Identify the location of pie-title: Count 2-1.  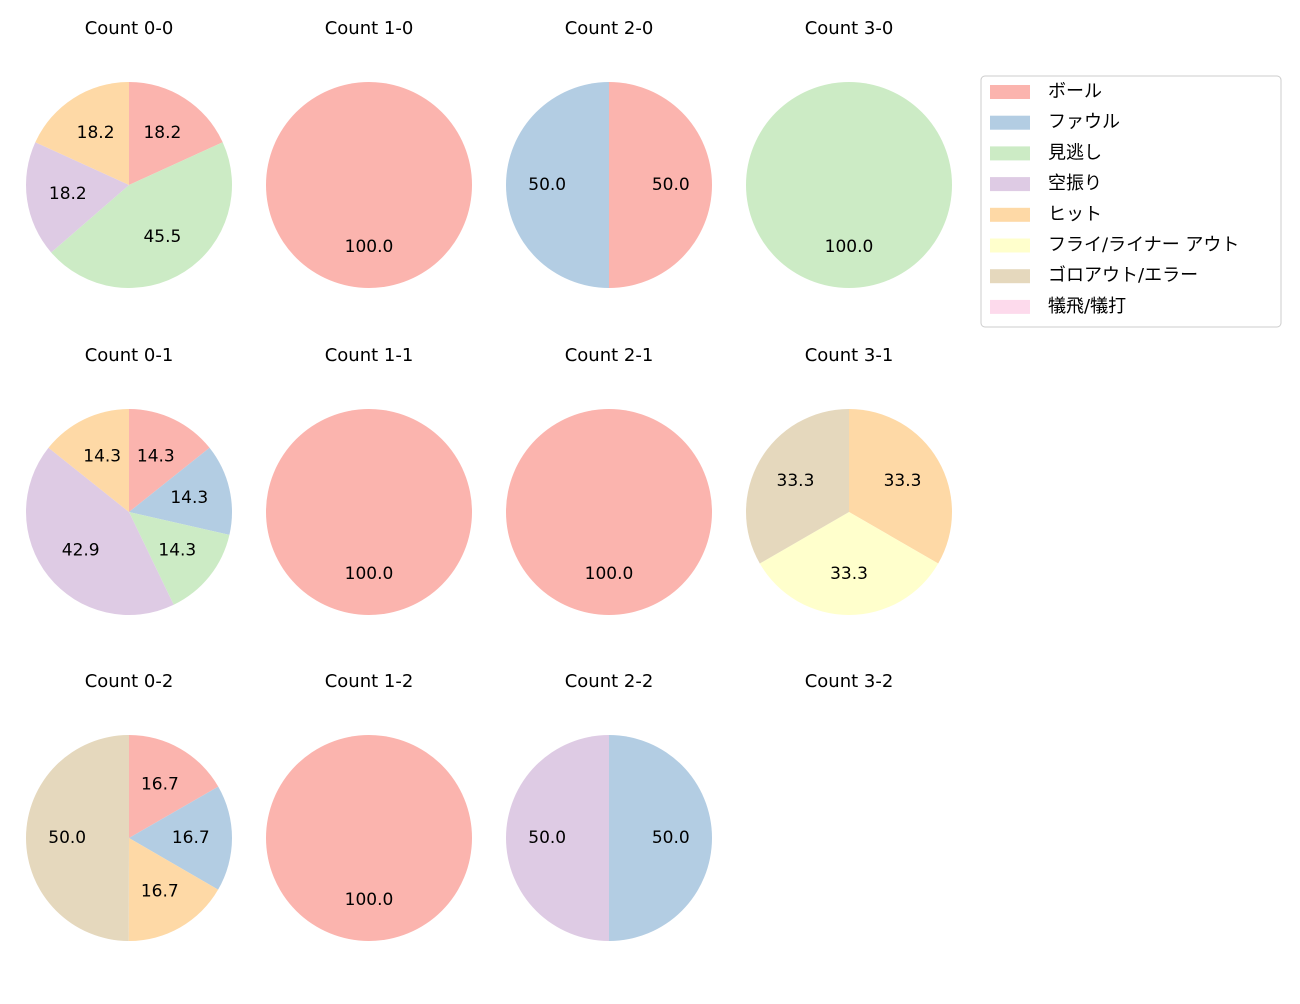
(609, 355).